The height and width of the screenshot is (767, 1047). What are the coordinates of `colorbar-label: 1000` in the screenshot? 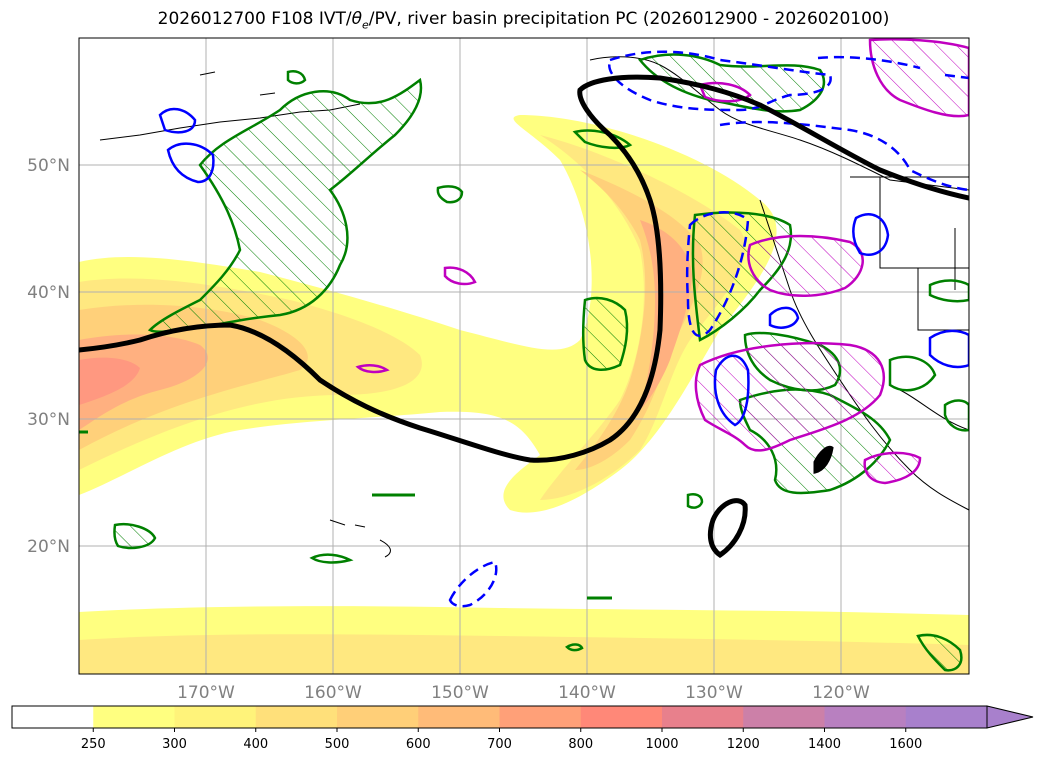 It's located at (661, 744).